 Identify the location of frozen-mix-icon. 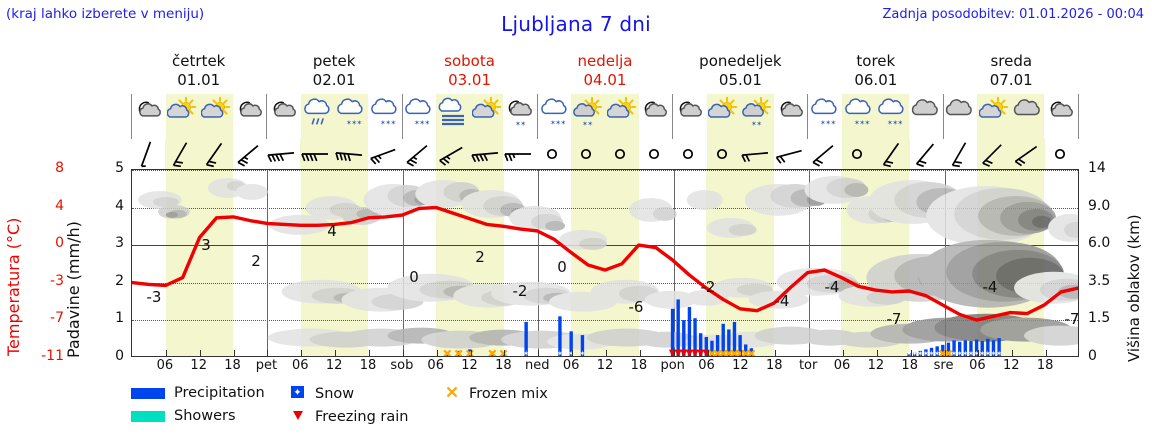
(452, 394).